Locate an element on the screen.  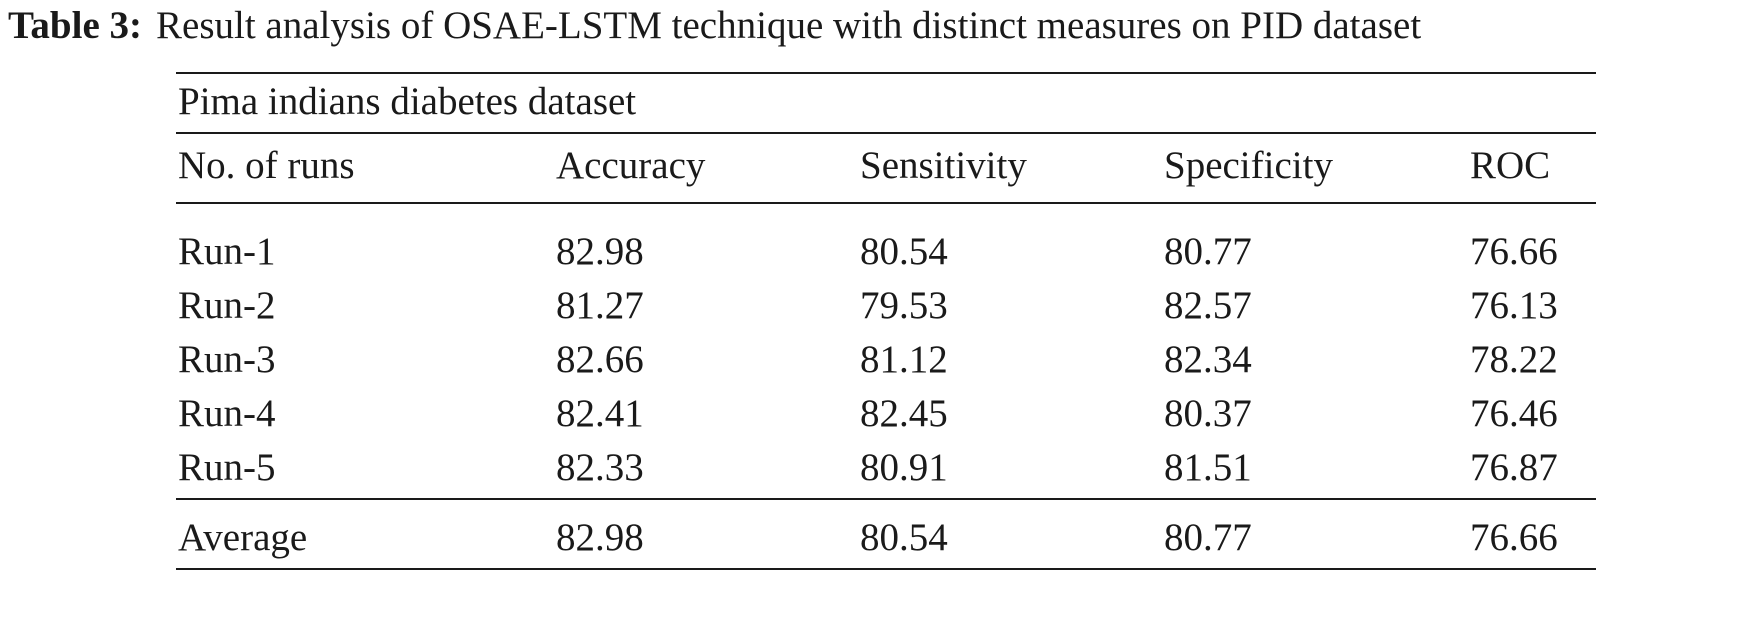
column-header-runs: No. of runs is located at coordinates (266, 165).